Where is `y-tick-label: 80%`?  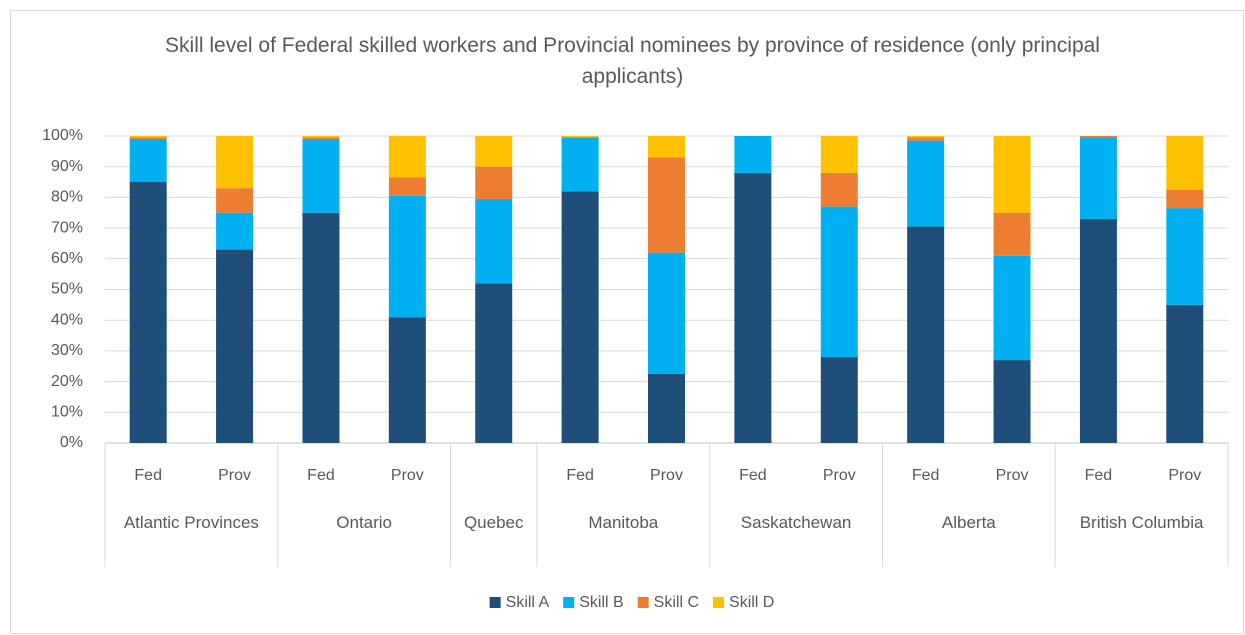
y-tick-label: 80% is located at coordinates (67, 197).